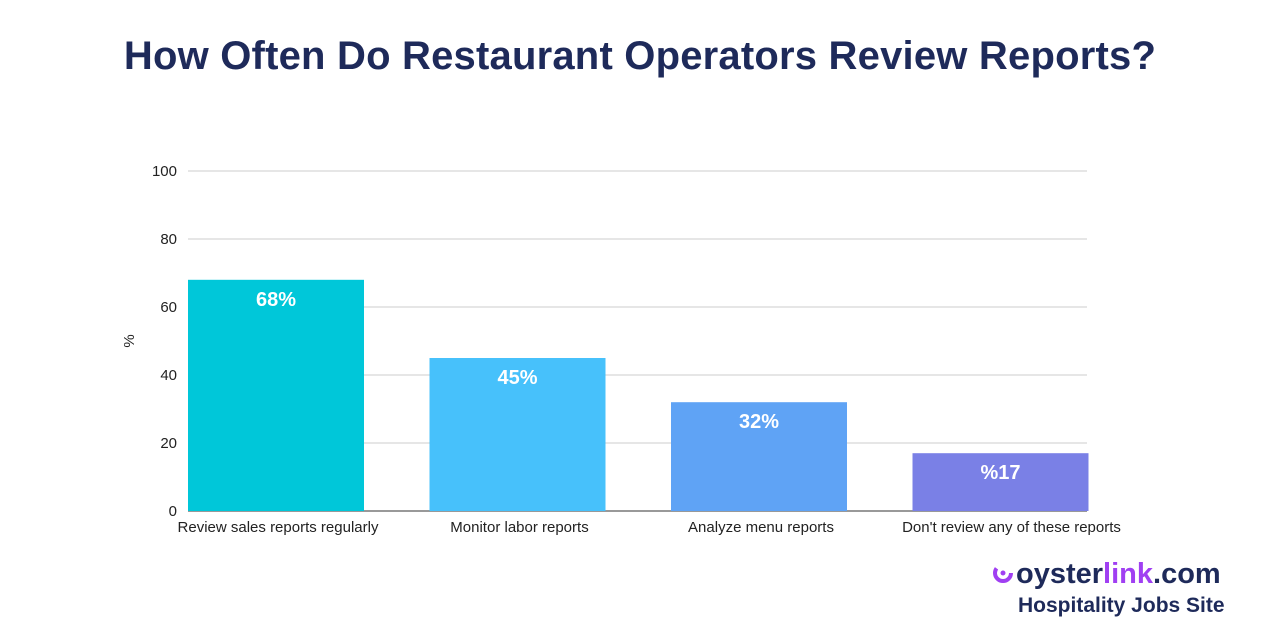 The width and height of the screenshot is (1280, 640). What do you see at coordinates (168, 375) in the screenshot?
I see `y-tick-label: 40` at bounding box center [168, 375].